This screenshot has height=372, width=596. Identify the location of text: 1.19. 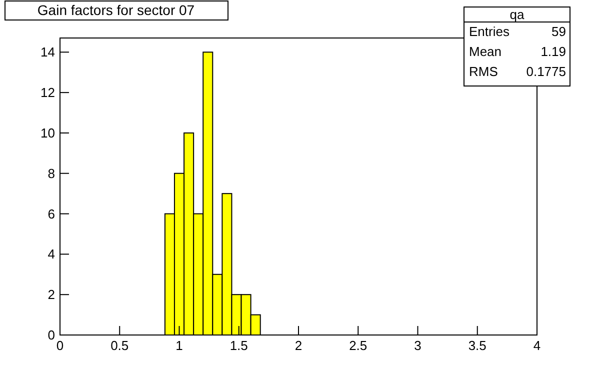
(553, 51).